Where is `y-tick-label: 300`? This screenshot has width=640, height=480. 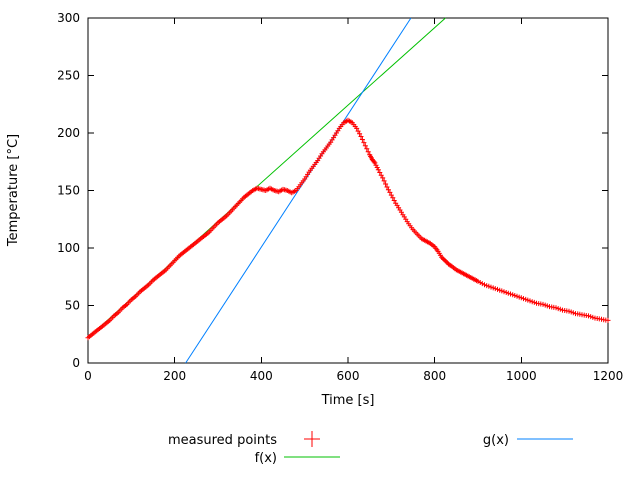 y-tick-label: 300 is located at coordinates (68, 18).